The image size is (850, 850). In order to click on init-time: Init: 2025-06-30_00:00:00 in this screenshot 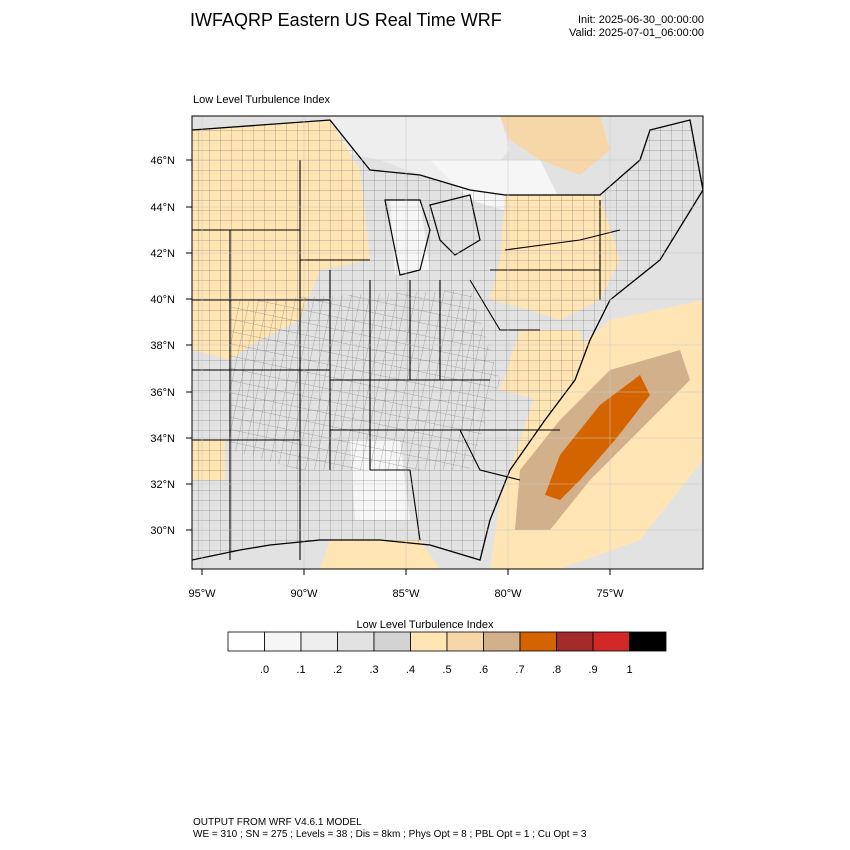, I will do `click(641, 20)`.